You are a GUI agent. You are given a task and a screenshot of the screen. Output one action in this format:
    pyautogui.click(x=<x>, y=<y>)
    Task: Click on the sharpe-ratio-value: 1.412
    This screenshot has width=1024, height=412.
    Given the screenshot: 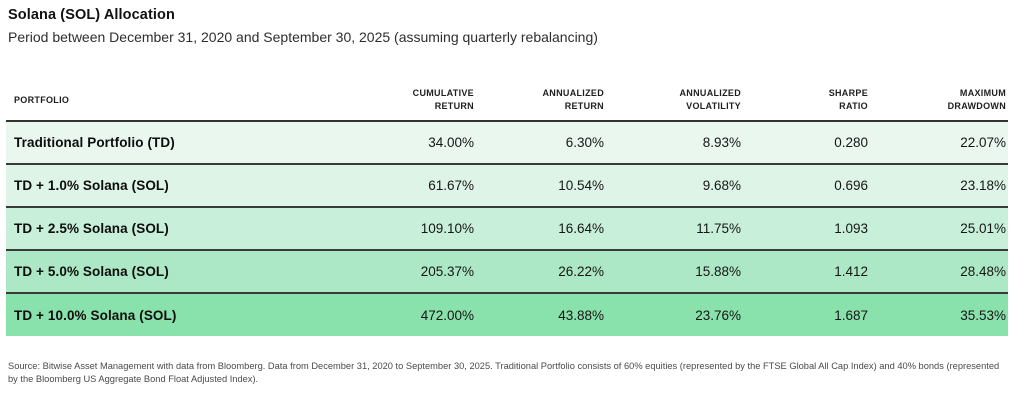 What is the action you would take?
    pyautogui.click(x=806, y=271)
    